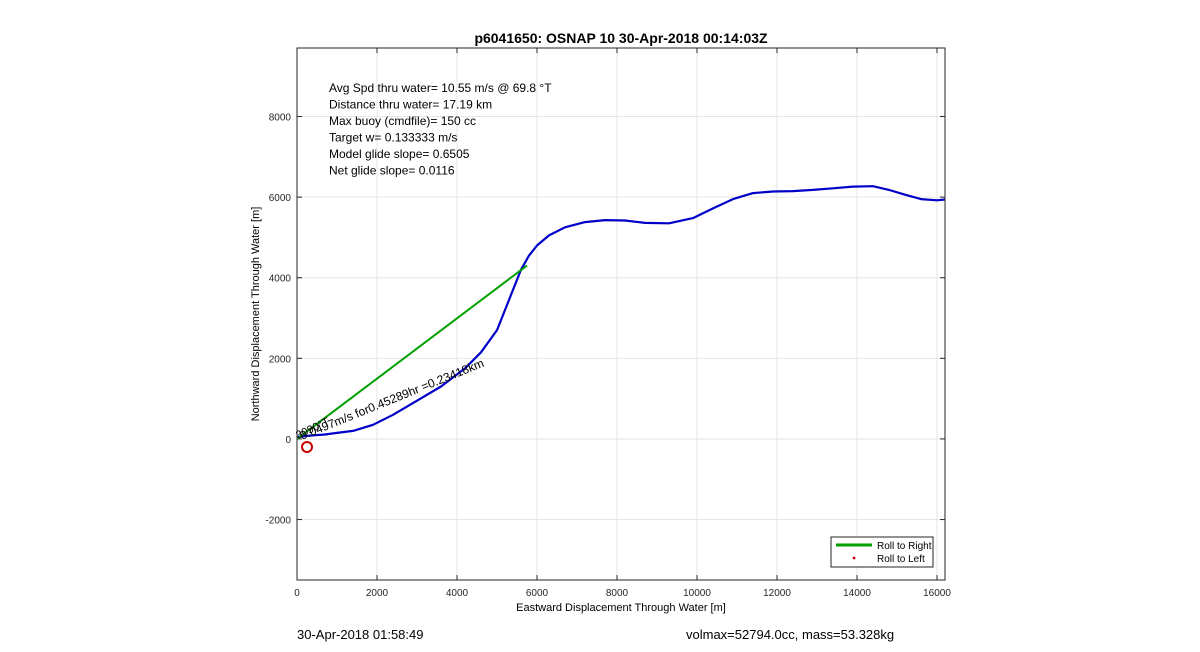  What do you see at coordinates (457, 593) in the screenshot?
I see `x-tick-label: 4000` at bounding box center [457, 593].